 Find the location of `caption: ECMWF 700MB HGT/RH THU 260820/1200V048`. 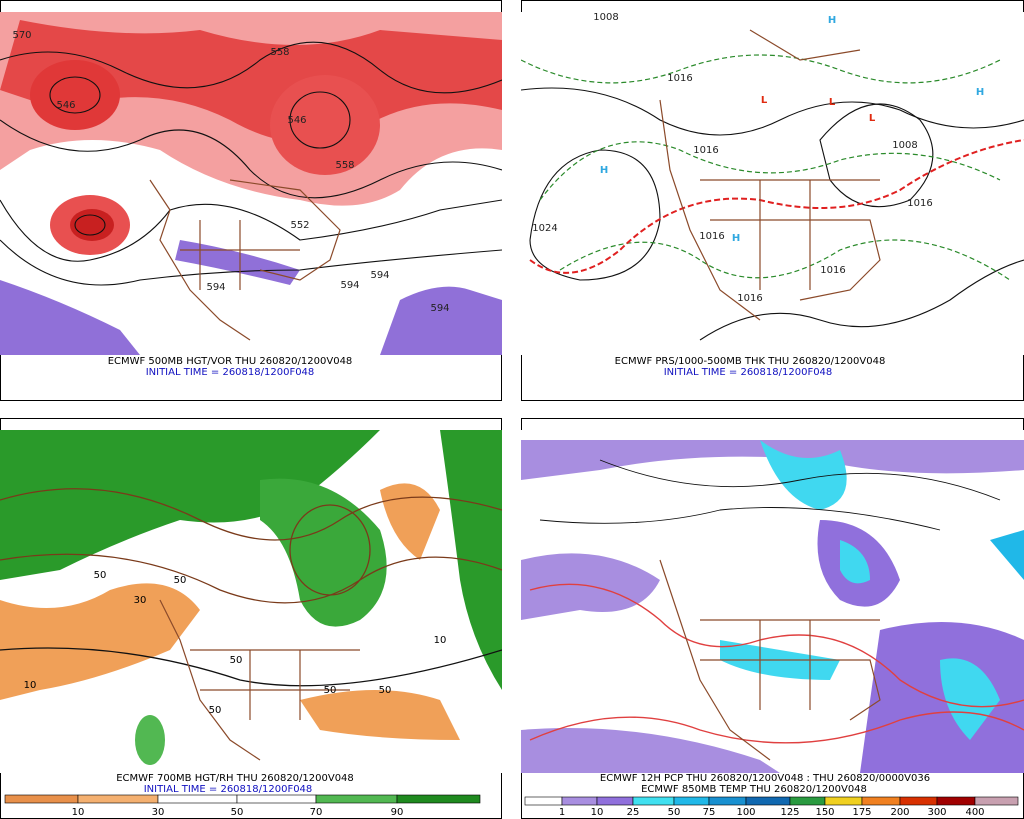

caption: ECMWF 700MB HGT/RH THU 260820/1200V048 is located at coordinates (235, 778).